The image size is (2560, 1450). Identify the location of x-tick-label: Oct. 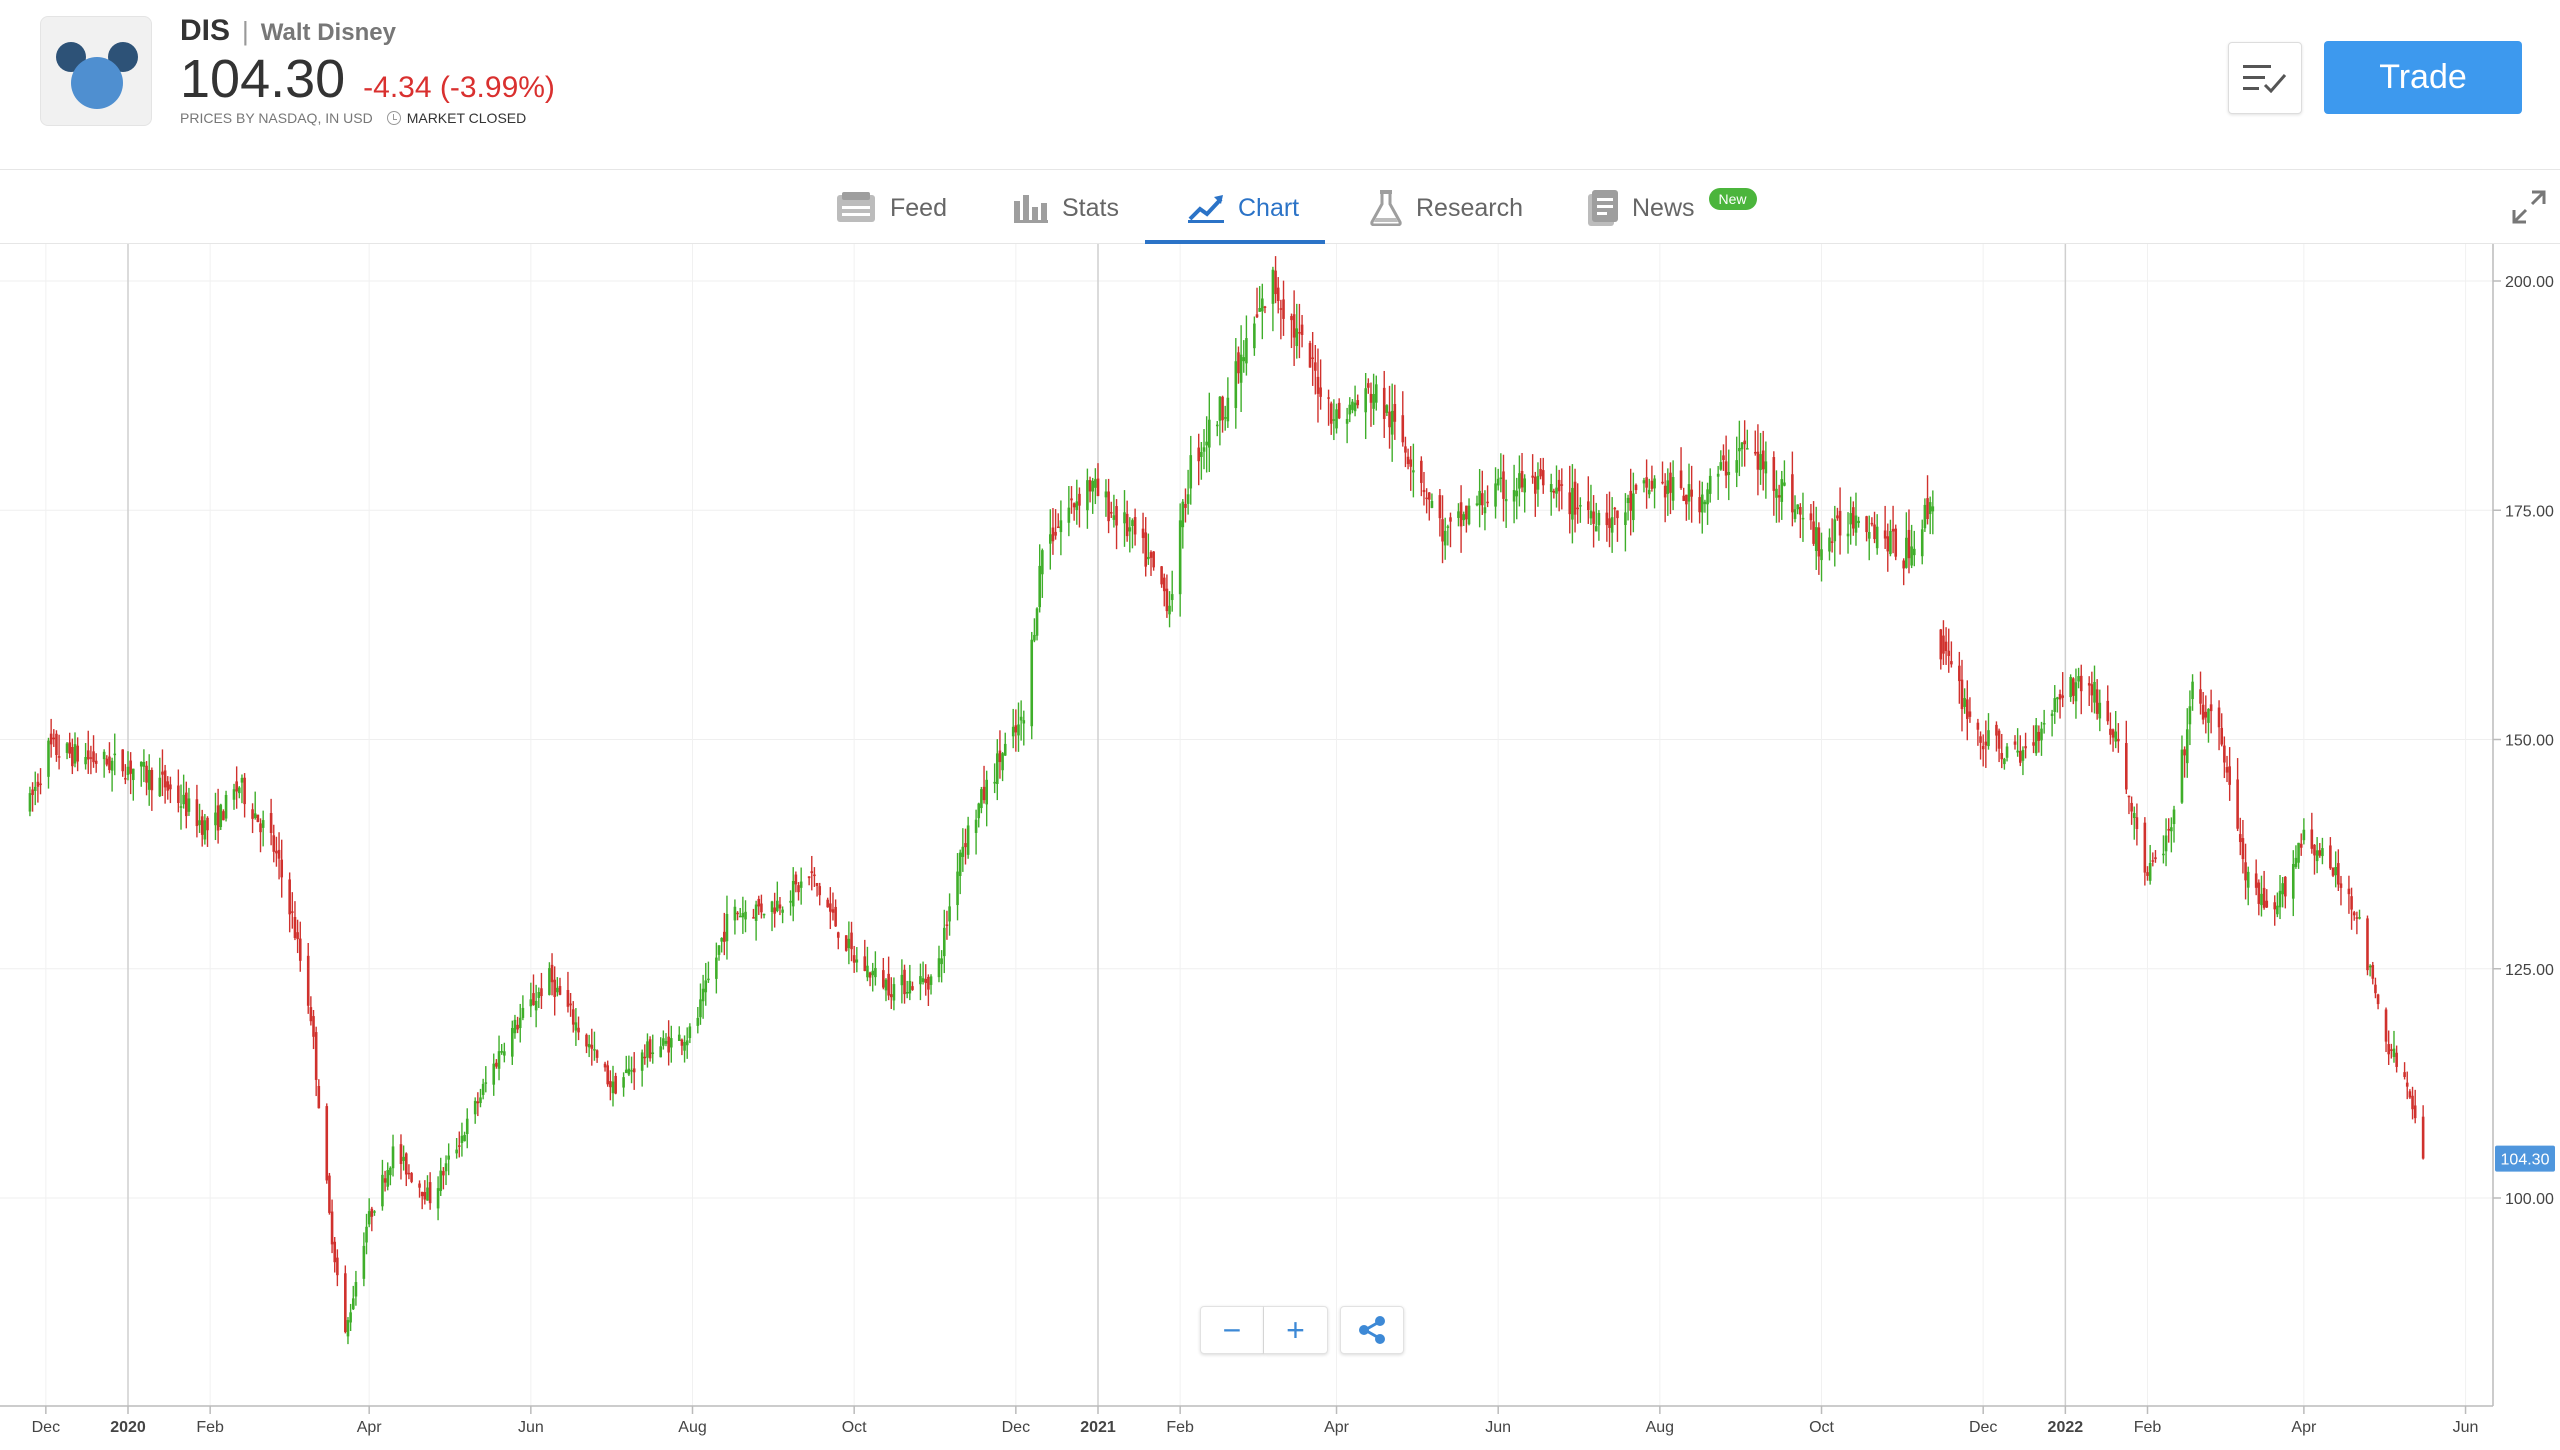
(854, 1427).